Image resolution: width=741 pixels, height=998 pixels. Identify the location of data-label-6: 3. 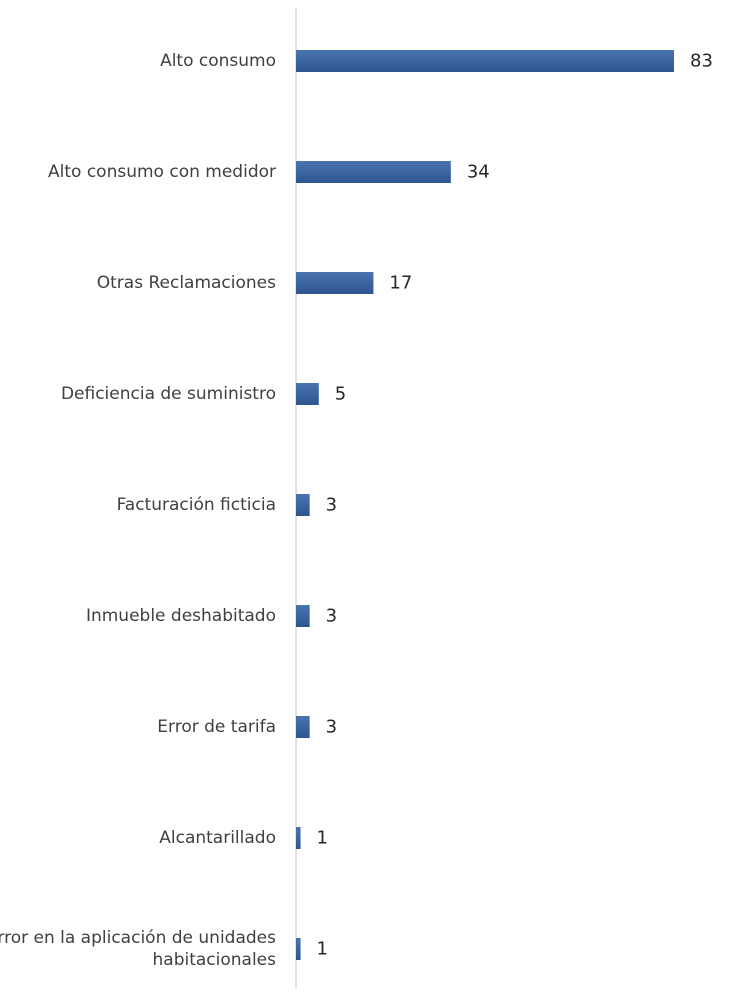
(331, 616).